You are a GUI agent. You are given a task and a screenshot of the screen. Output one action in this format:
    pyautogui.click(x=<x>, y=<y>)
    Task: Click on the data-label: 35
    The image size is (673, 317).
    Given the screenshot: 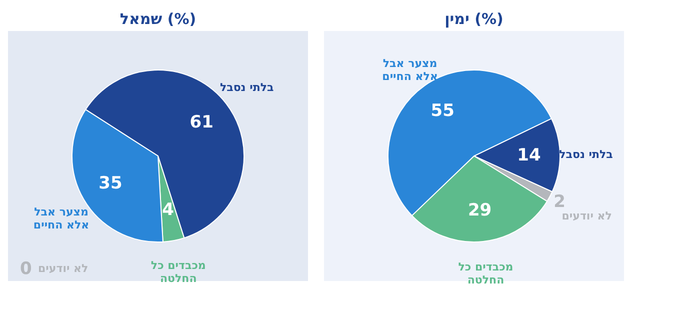 What is the action you would take?
    pyautogui.click(x=110, y=184)
    